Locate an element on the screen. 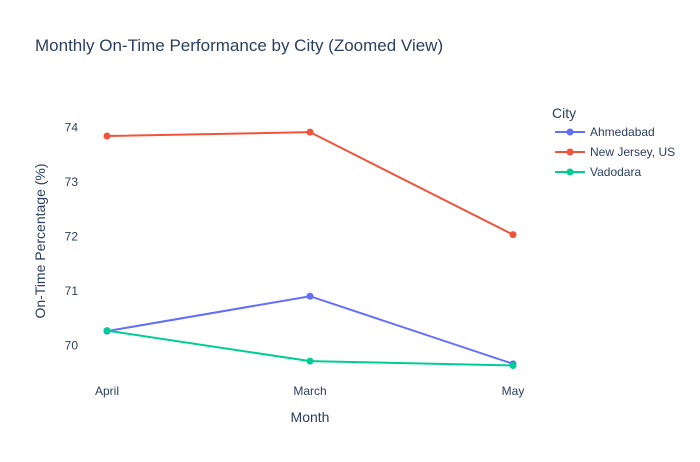 The width and height of the screenshot is (700, 462). y-tick-label: 70 is located at coordinates (72, 345).